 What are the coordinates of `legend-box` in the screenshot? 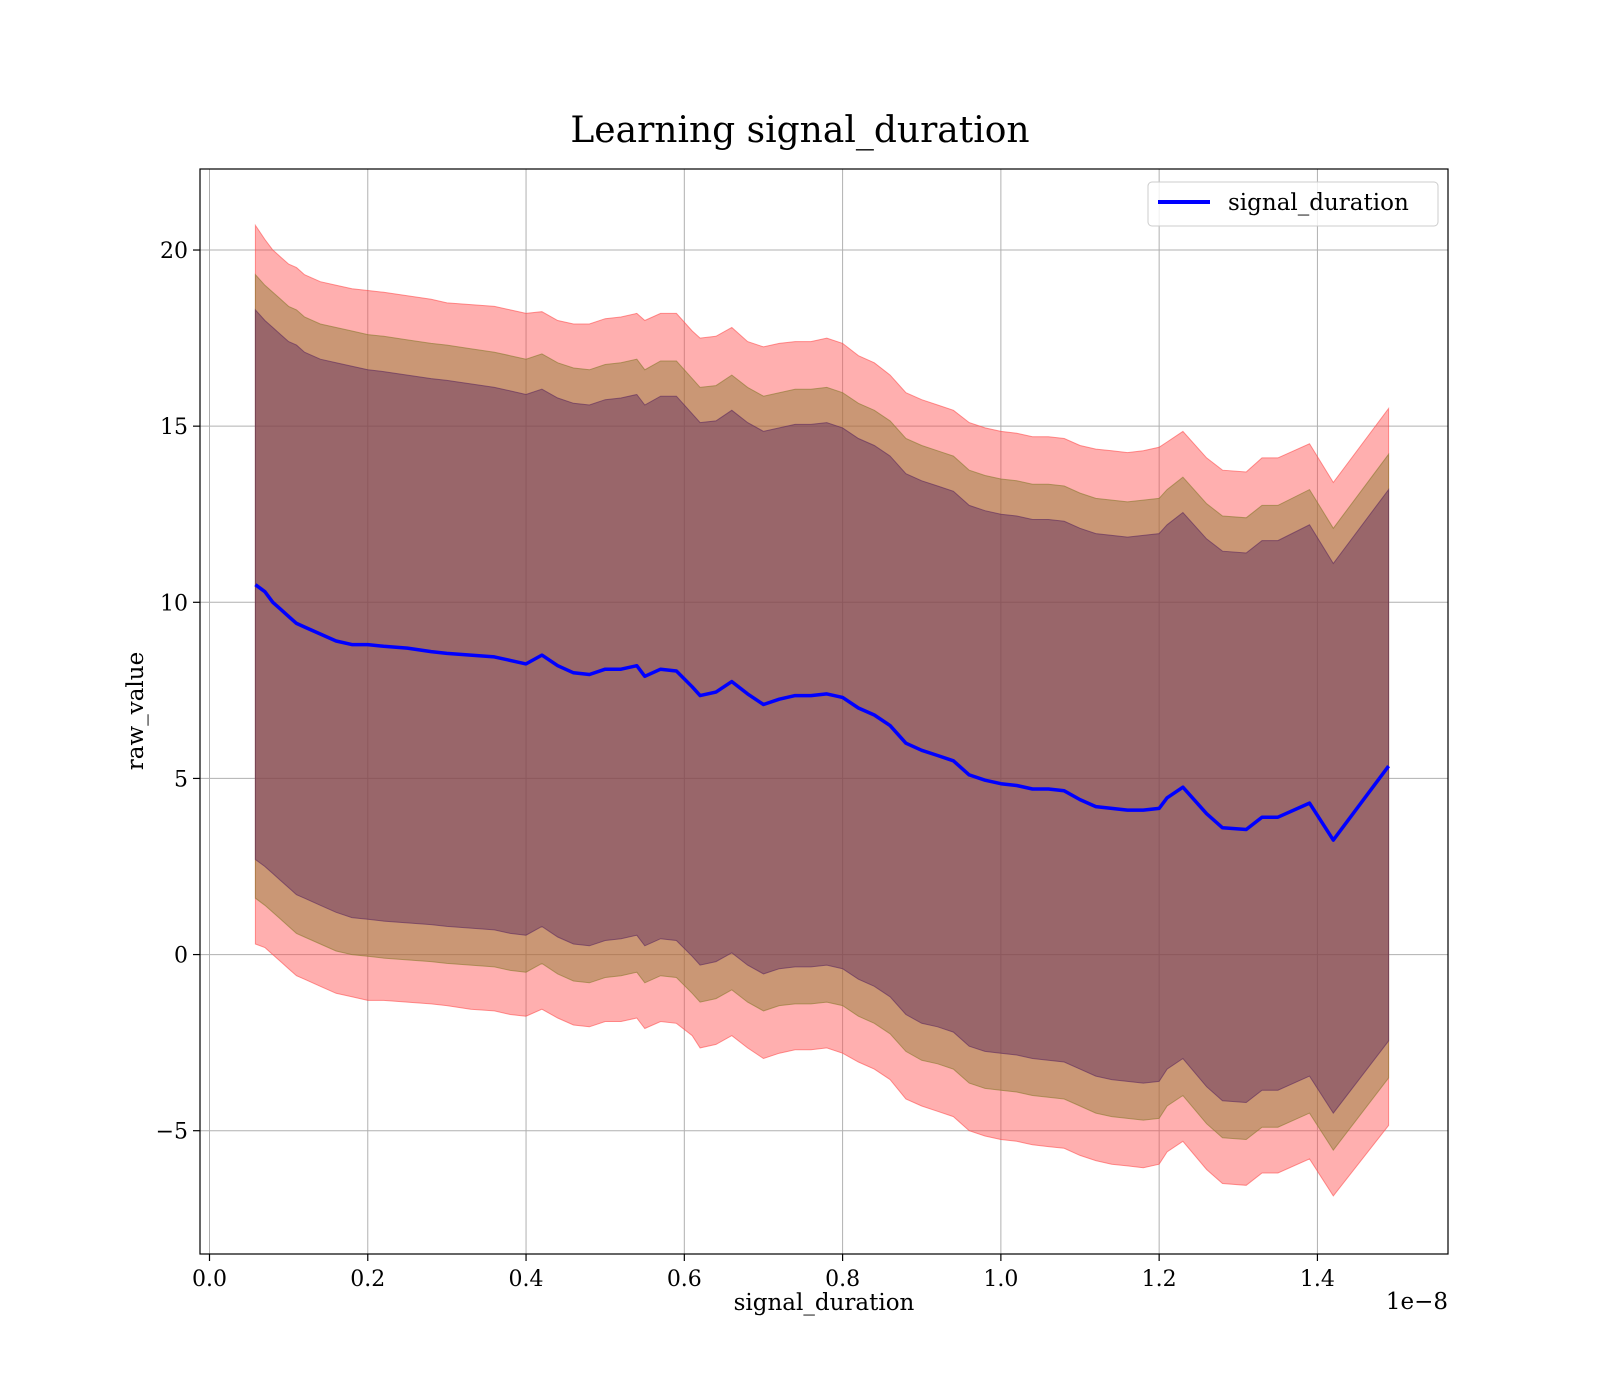 It's located at (1293, 204).